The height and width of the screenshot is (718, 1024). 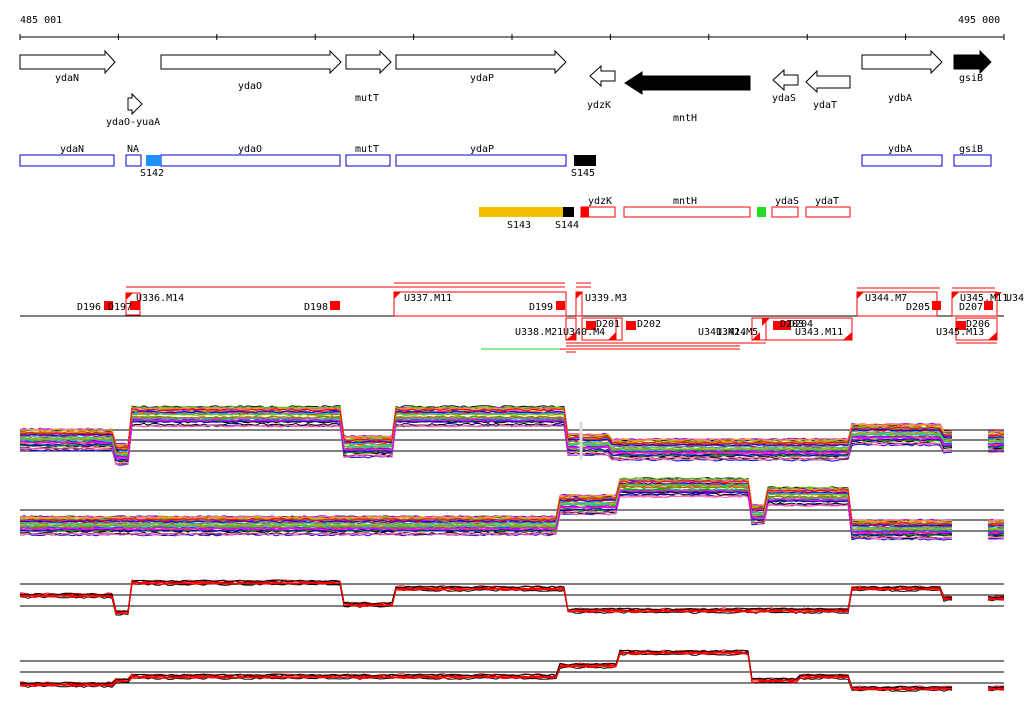 What do you see at coordinates (133, 149) in the screenshot?
I see `track-label: NA` at bounding box center [133, 149].